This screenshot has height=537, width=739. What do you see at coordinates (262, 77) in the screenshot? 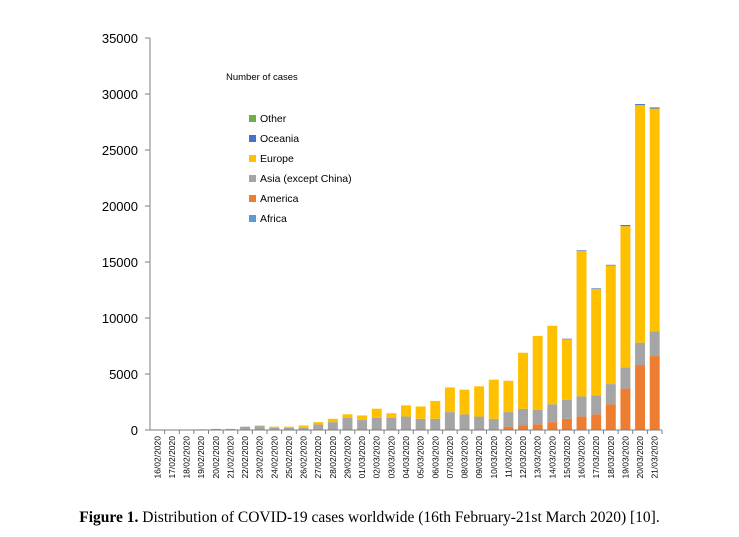
I see `chart-title: Number of cases` at bounding box center [262, 77].